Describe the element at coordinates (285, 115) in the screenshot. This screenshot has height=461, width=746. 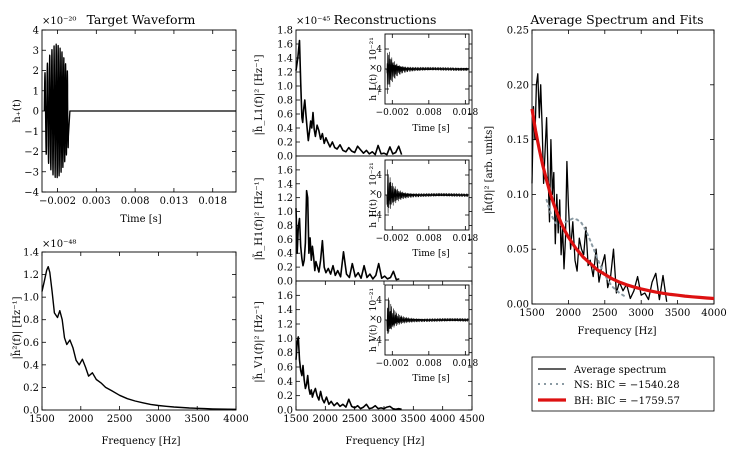
I see `recon-h1-ytick-label: 0.6` at that location.